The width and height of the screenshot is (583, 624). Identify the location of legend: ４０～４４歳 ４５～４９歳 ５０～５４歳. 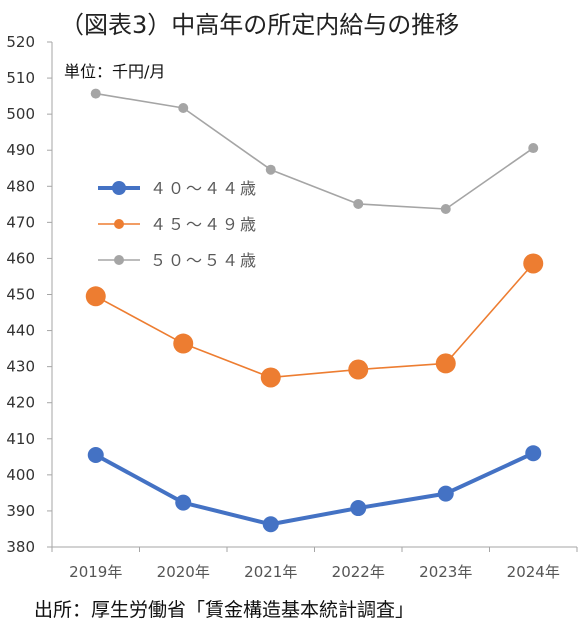
(178, 224).